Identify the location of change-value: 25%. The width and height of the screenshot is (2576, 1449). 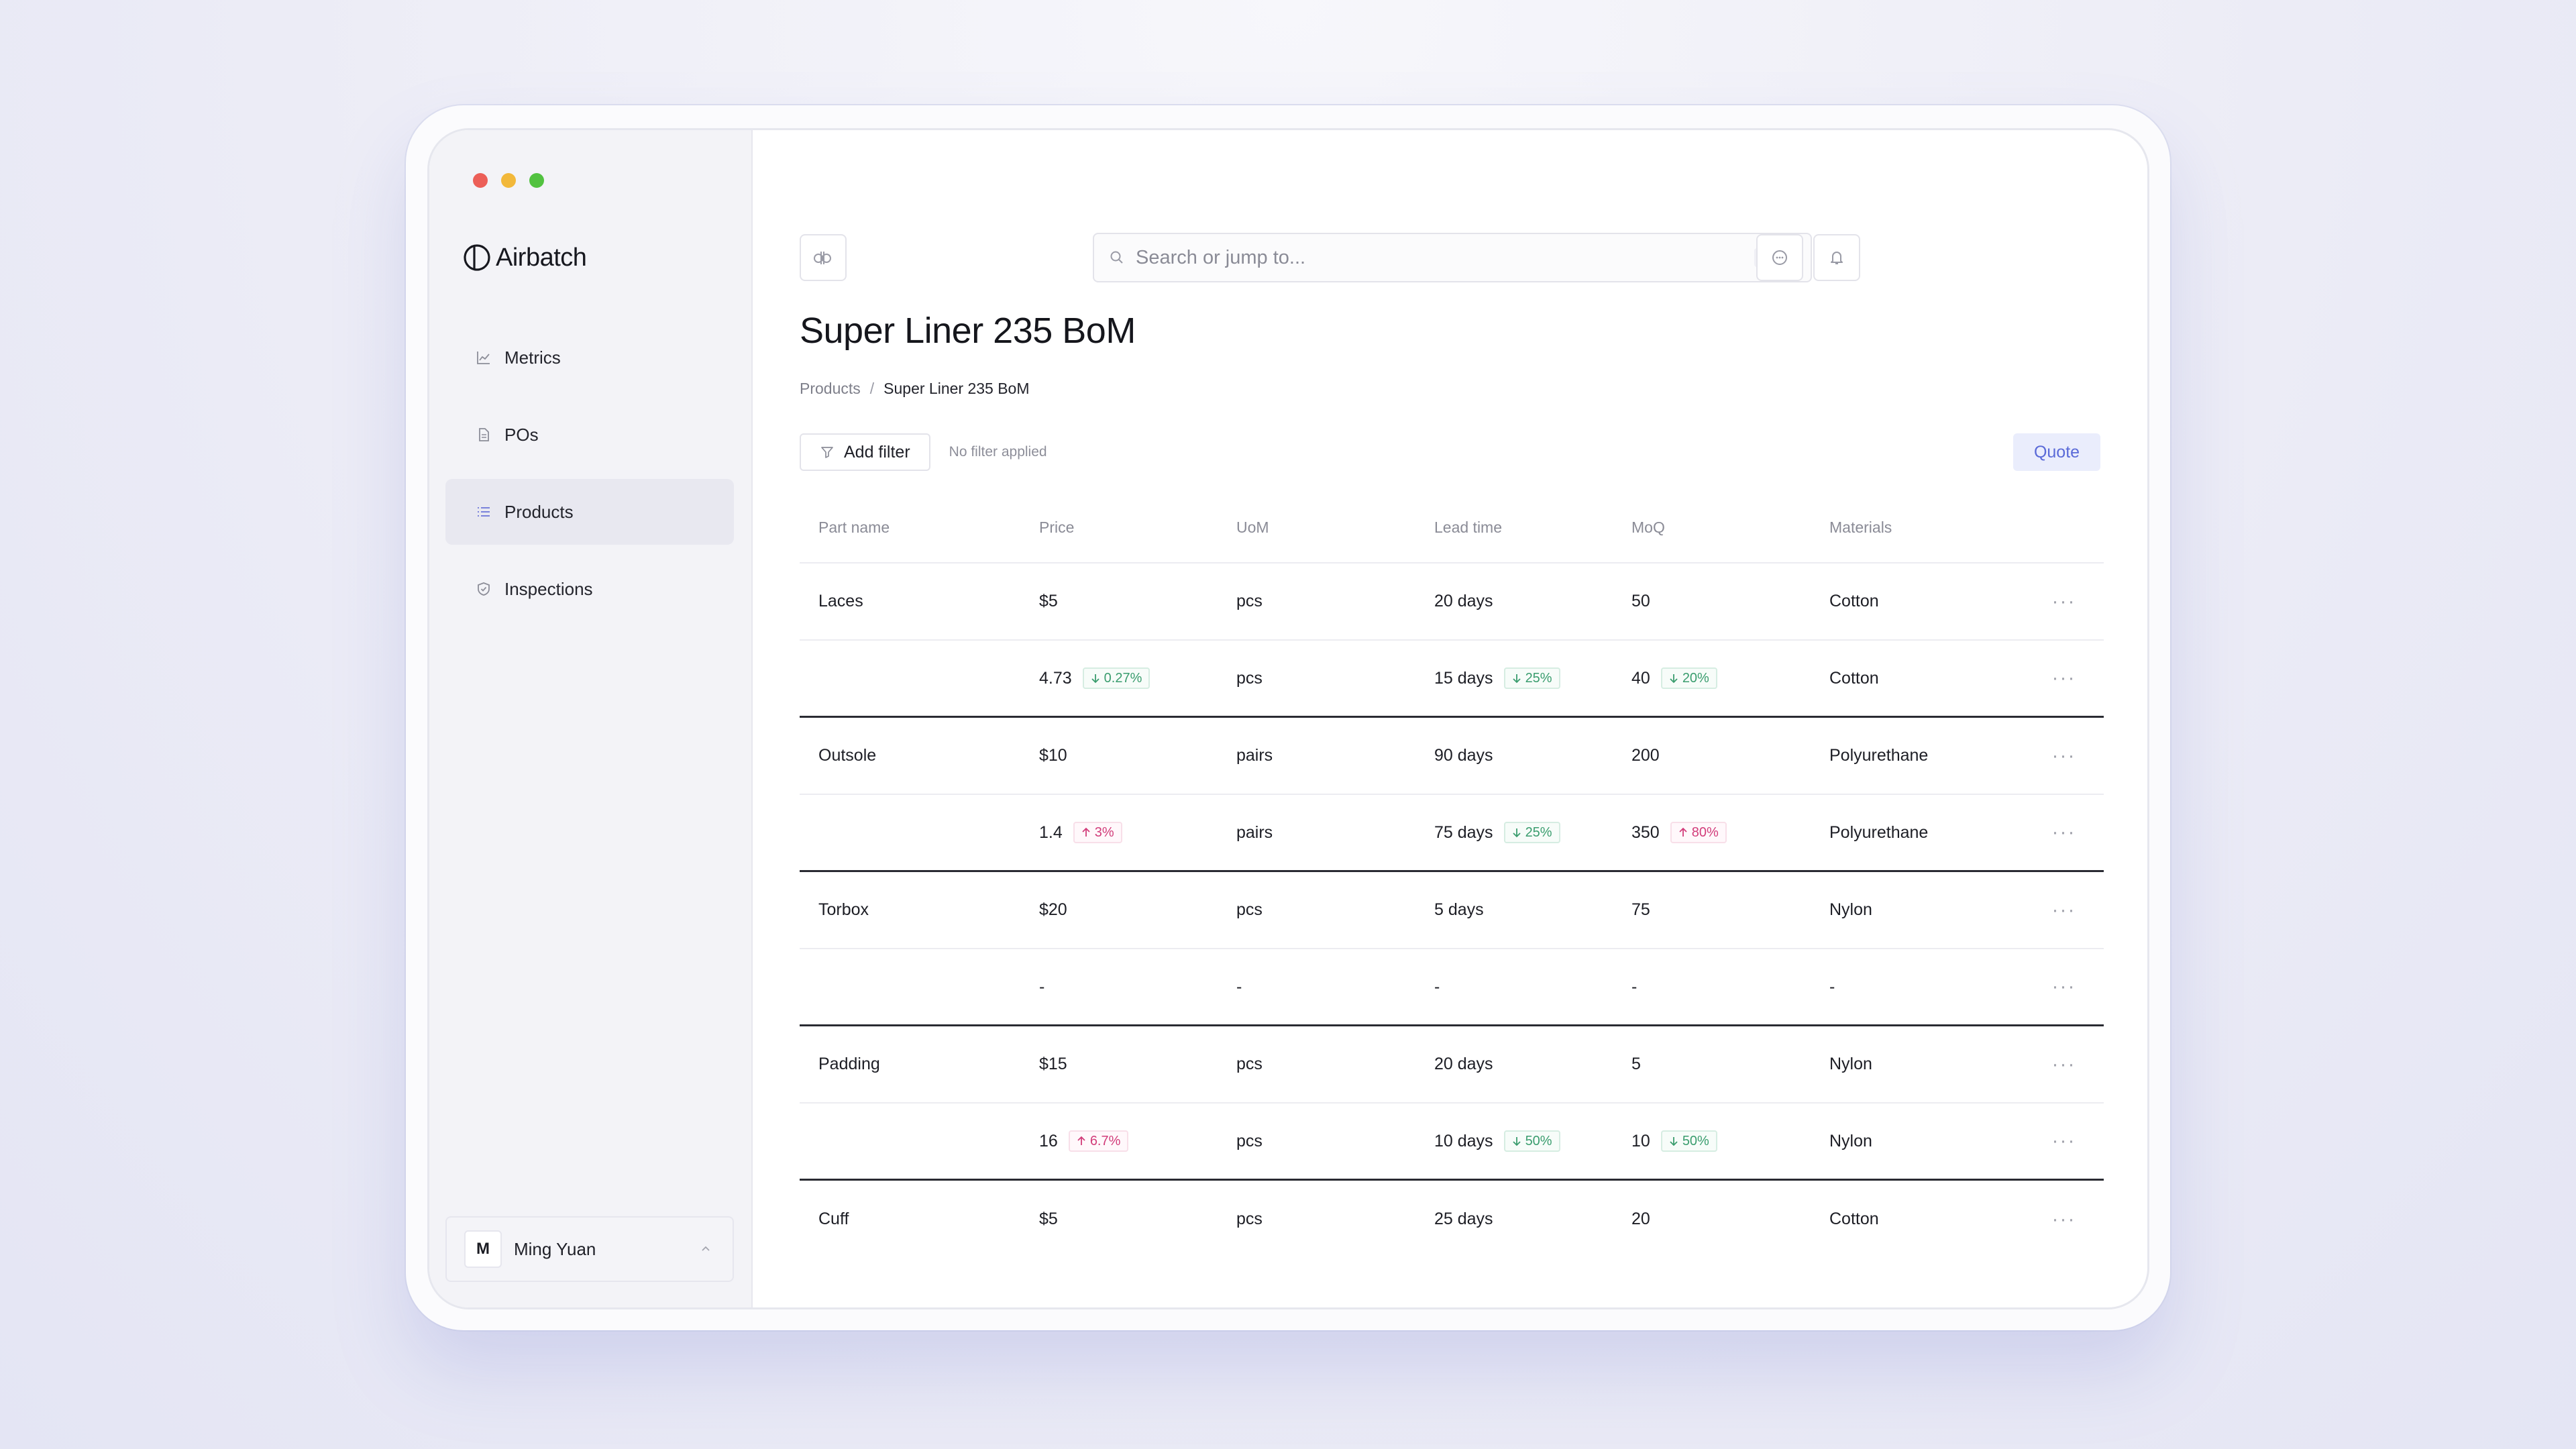
(1538, 678).